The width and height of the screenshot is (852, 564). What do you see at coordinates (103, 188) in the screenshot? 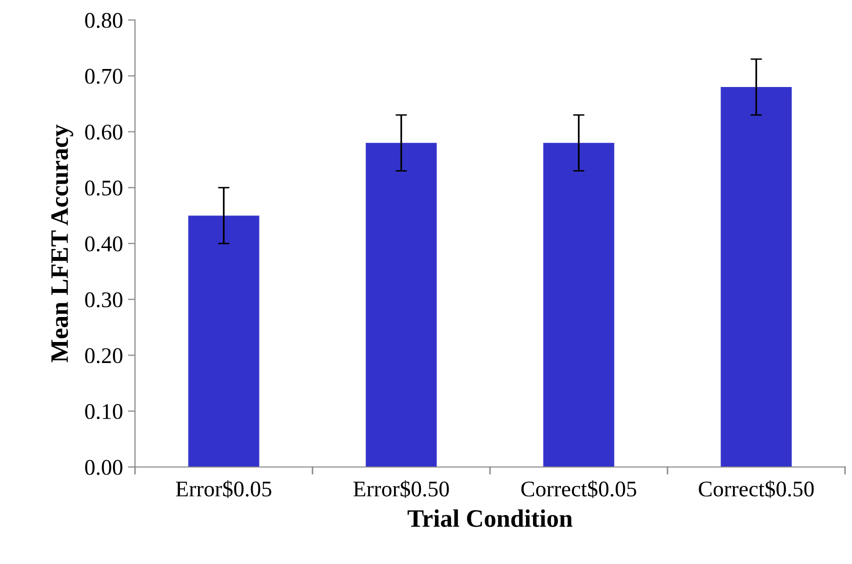
I see `y-tick-label: 0.50` at bounding box center [103, 188].